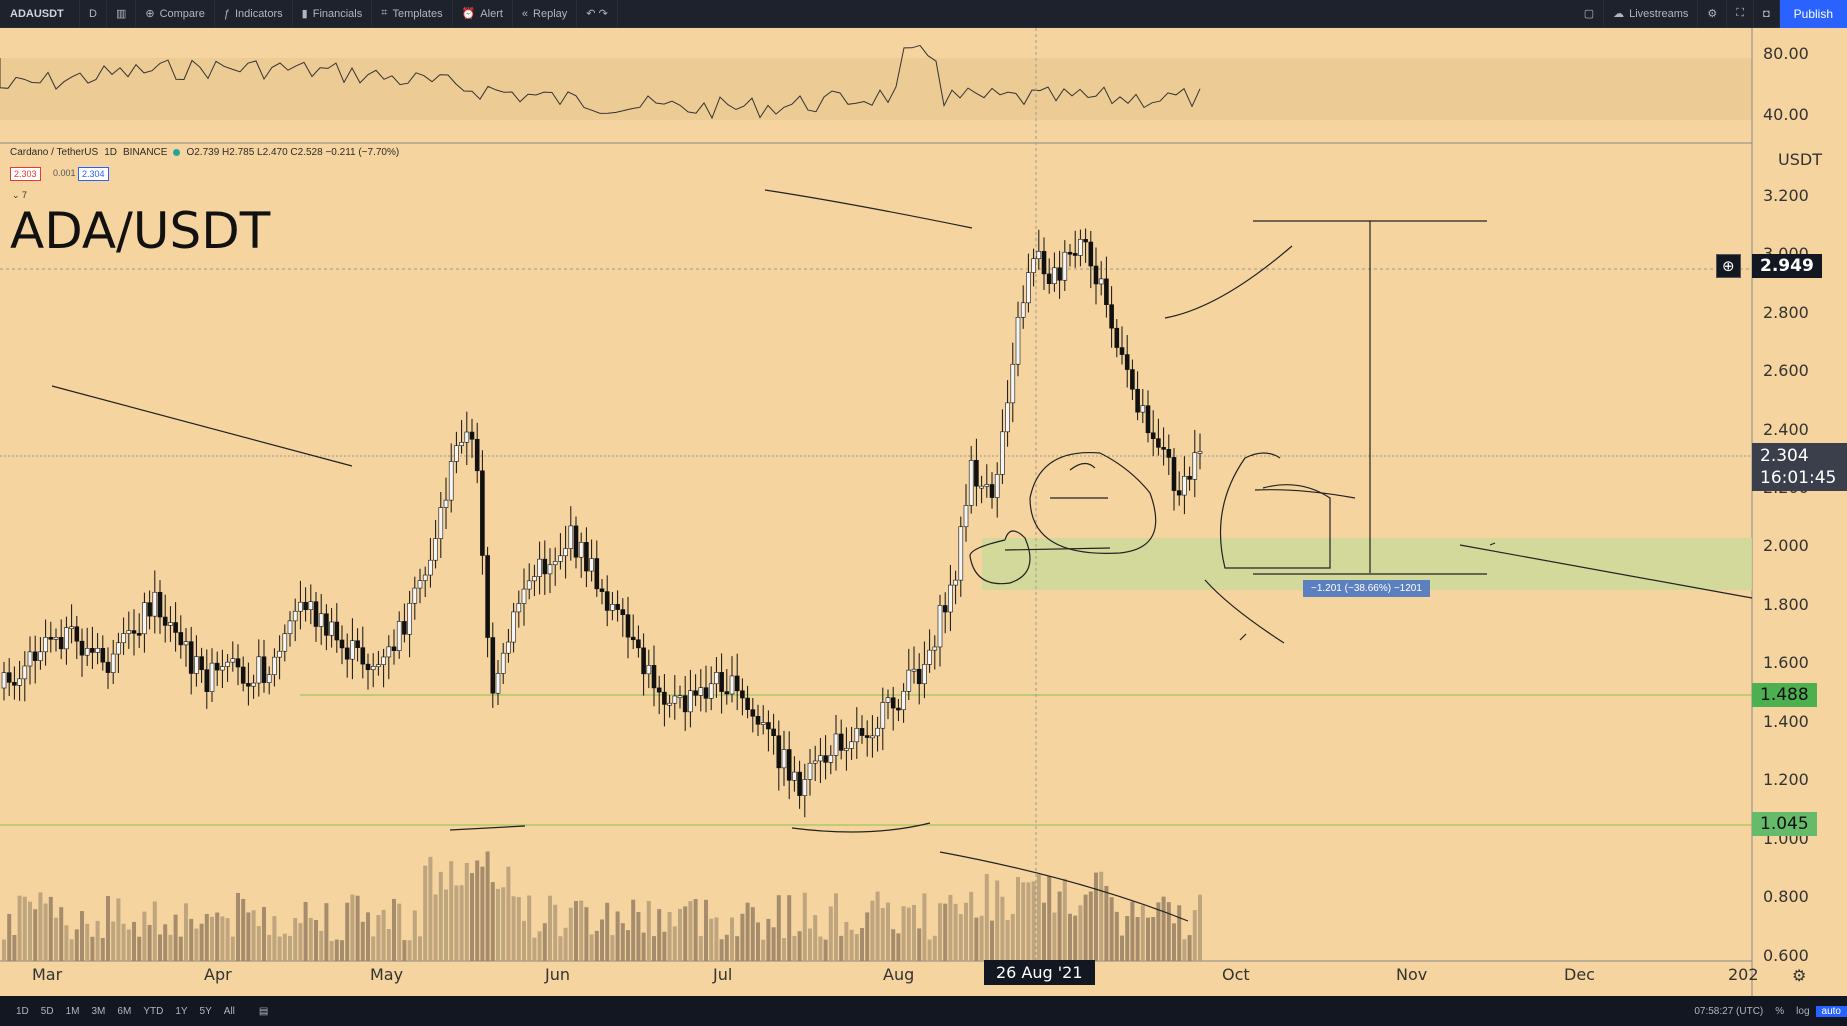  Describe the element at coordinates (1740, 14) in the screenshot. I see `fullscreen-icon: ⛶` at that location.